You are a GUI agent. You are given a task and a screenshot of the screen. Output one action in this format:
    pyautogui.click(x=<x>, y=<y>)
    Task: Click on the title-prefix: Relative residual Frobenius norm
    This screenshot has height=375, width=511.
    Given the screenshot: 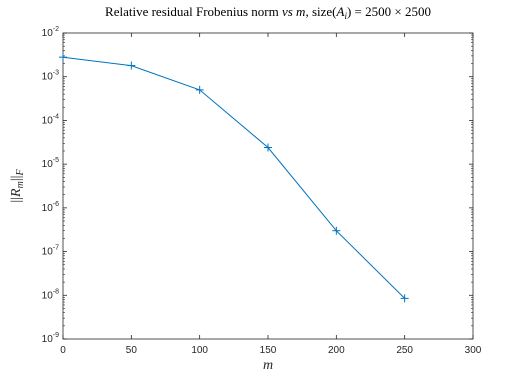 What is the action you would take?
    pyautogui.click(x=193, y=11)
    